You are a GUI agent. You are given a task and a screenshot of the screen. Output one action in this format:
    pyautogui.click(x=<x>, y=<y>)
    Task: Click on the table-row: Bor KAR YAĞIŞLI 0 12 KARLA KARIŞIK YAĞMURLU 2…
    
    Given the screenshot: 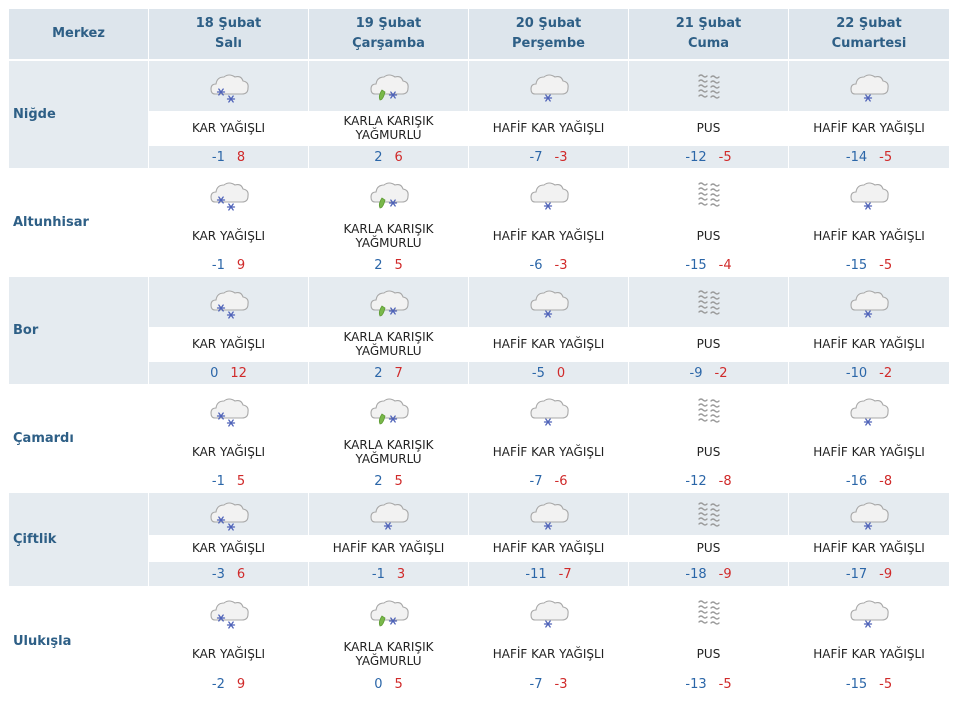 What is the action you would take?
    pyautogui.click(x=479, y=330)
    